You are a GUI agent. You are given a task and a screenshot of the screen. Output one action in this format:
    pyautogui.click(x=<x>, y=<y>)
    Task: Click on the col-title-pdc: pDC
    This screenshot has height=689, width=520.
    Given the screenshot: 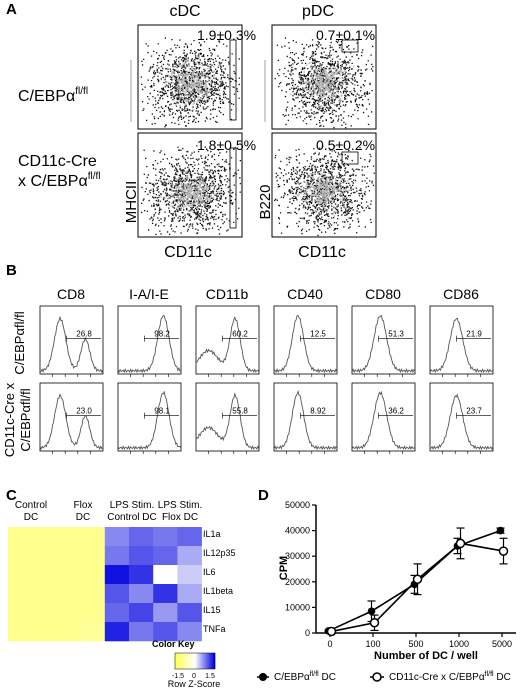 What is the action you would take?
    pyautogui.click(x=318, y=11)
    